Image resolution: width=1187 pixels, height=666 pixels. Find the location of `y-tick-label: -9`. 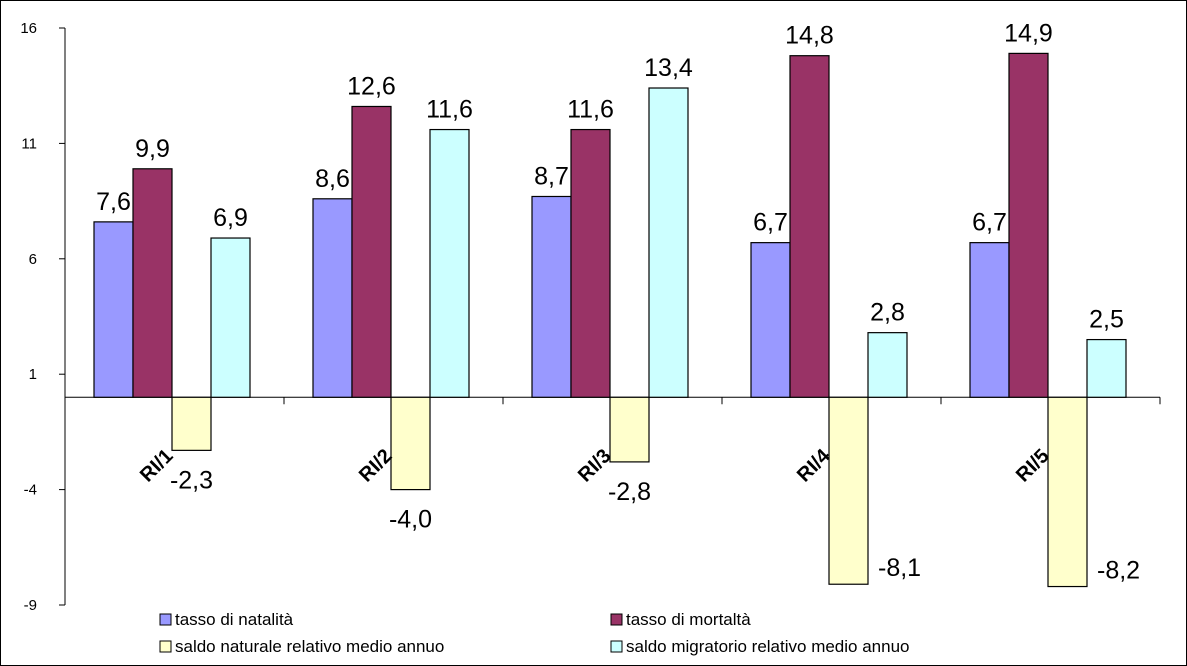

y-tick-label: -9 is located at coordinates (30, 605).